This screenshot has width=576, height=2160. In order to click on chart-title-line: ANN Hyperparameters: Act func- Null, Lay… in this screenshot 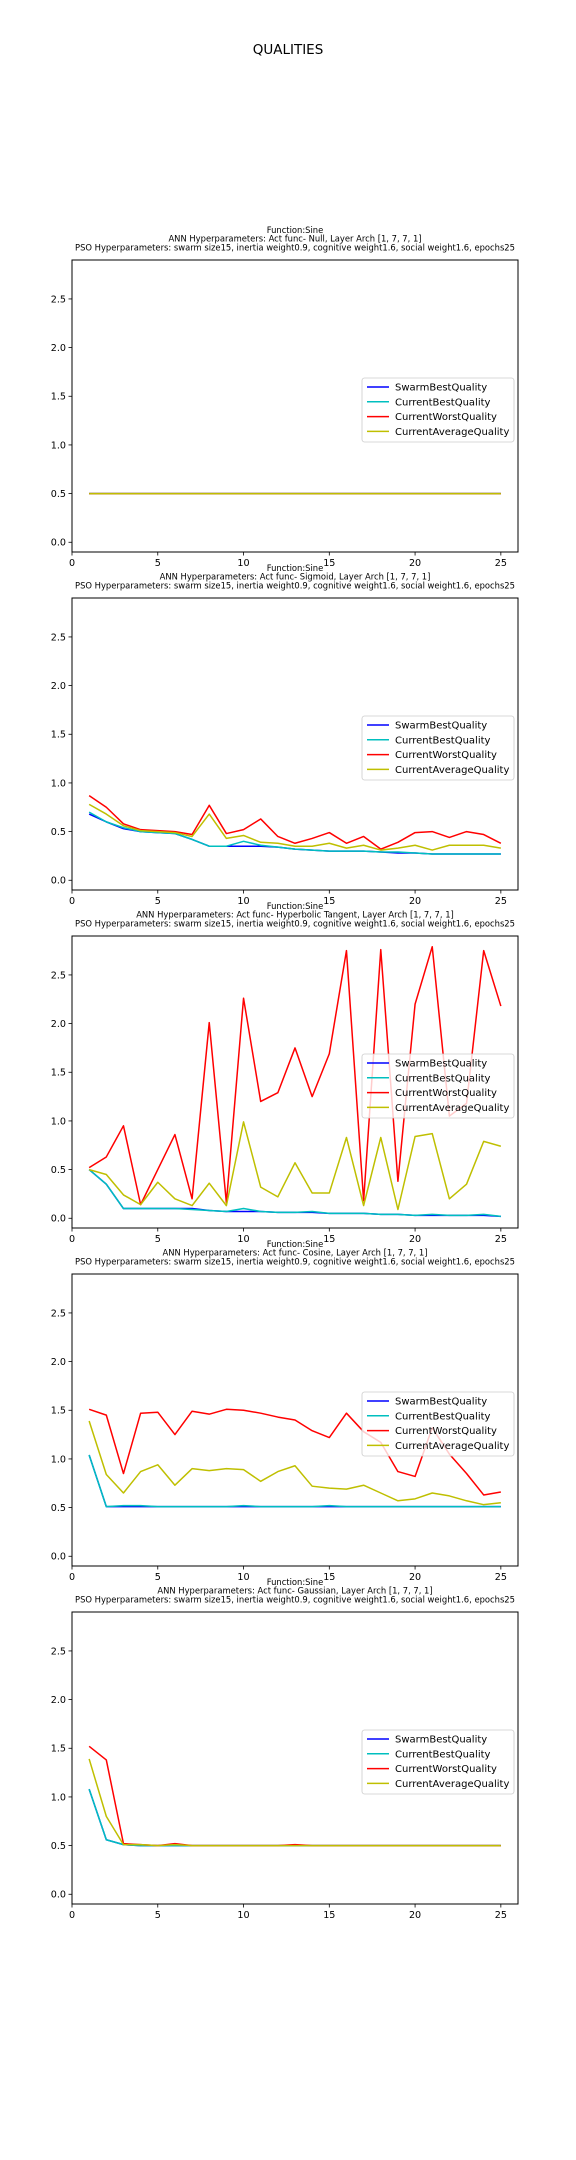, I will do `click(294, 239)`.